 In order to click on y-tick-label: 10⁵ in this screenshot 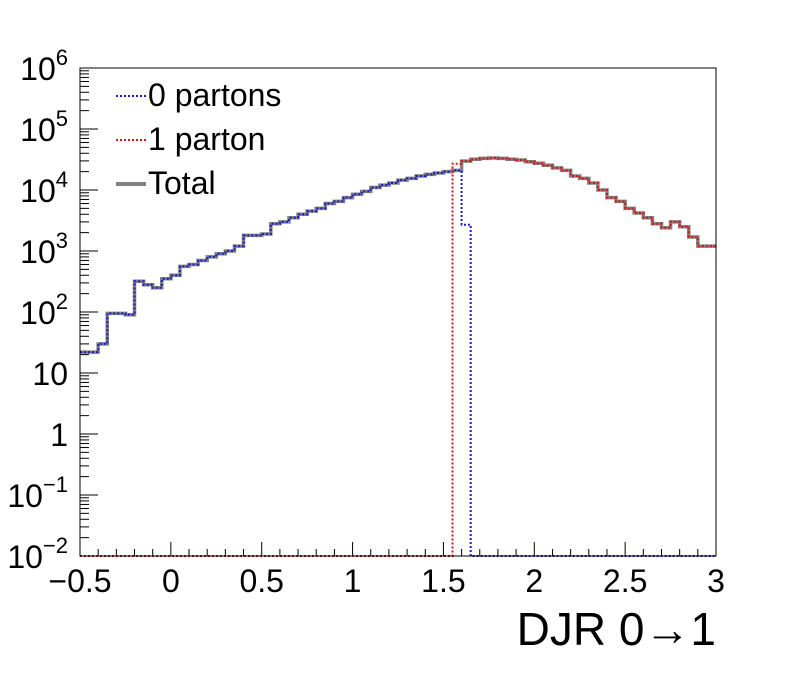, I will do `click(44, 127)`.